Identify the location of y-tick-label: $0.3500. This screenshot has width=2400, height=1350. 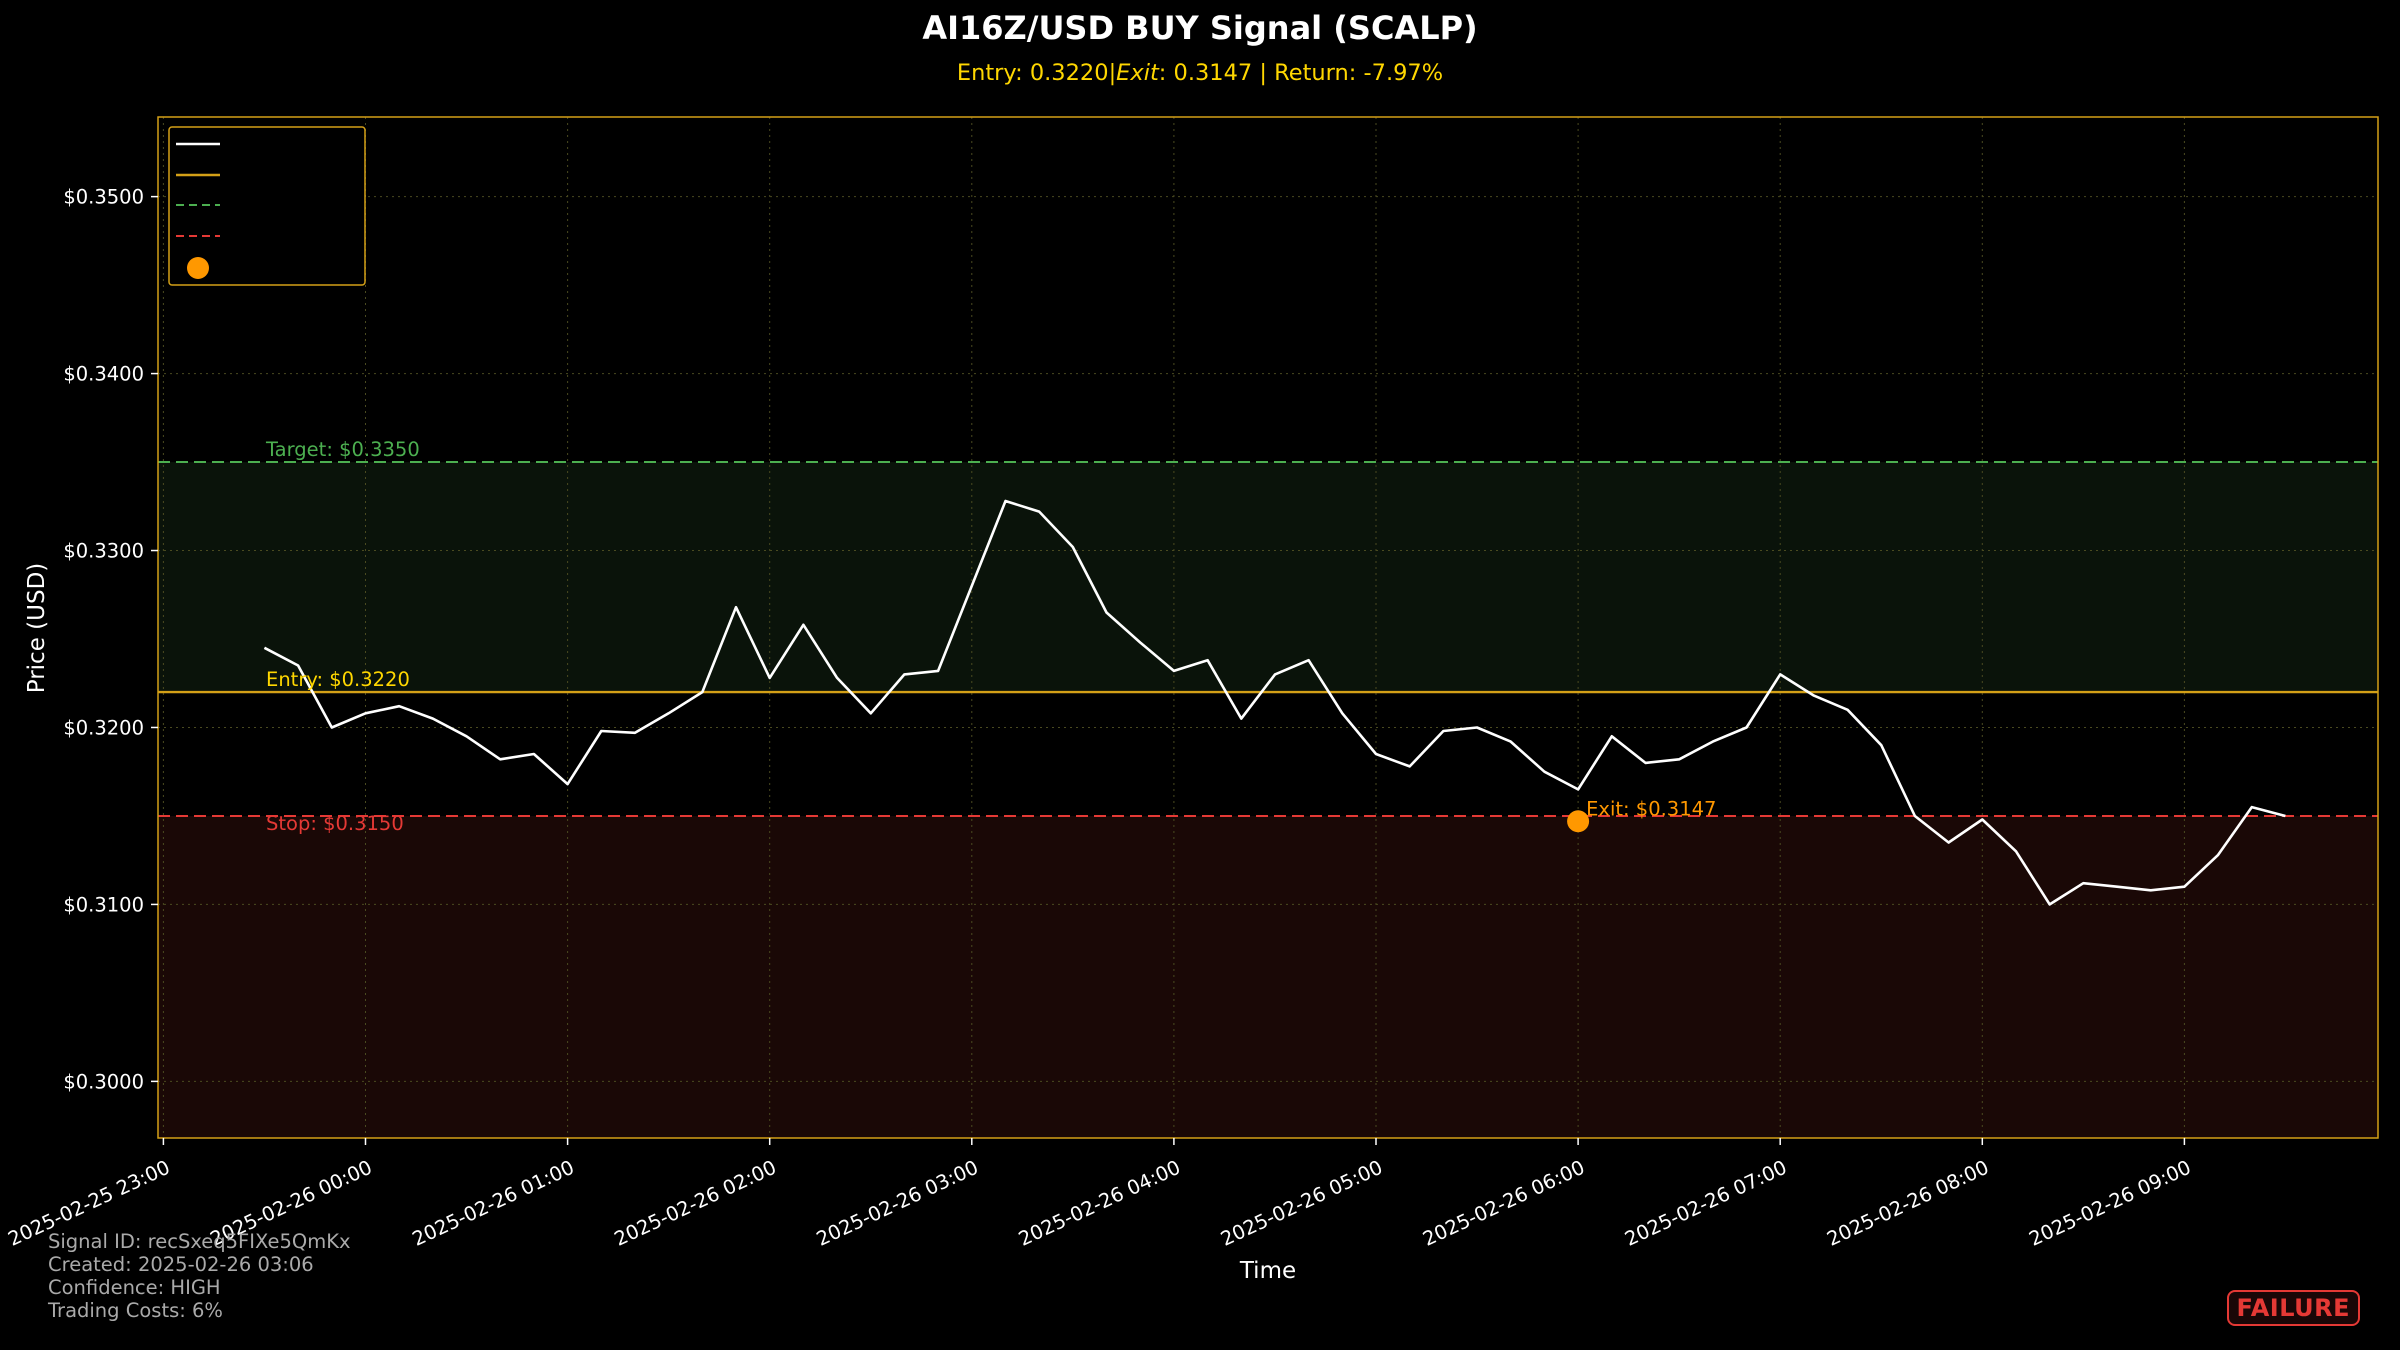
(103, 197).